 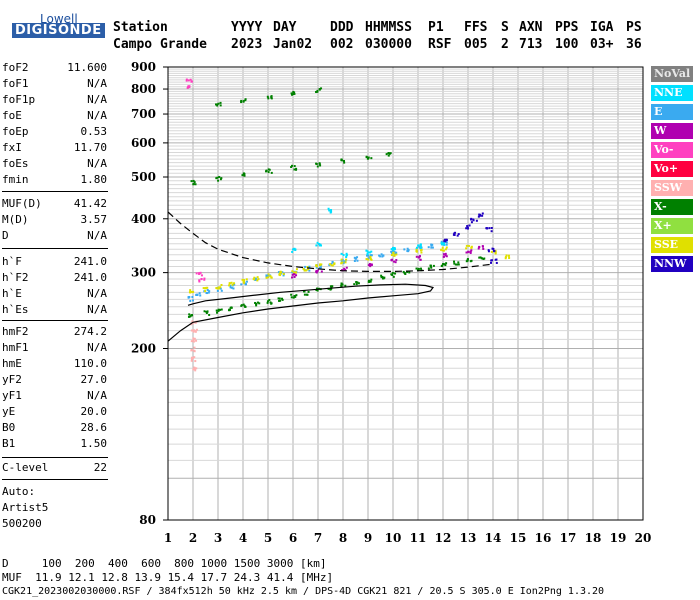 What do you see at coordinates (143, 273) in the screenshot?
I see `y-tick-label: 300` at bounding box center [143, 273].